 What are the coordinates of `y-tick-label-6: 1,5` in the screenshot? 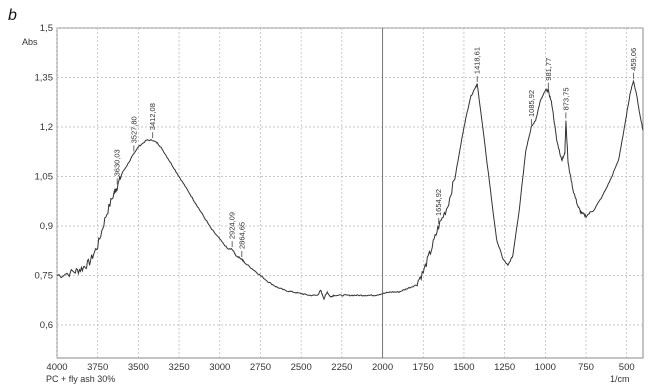 It's located at (46, 28).